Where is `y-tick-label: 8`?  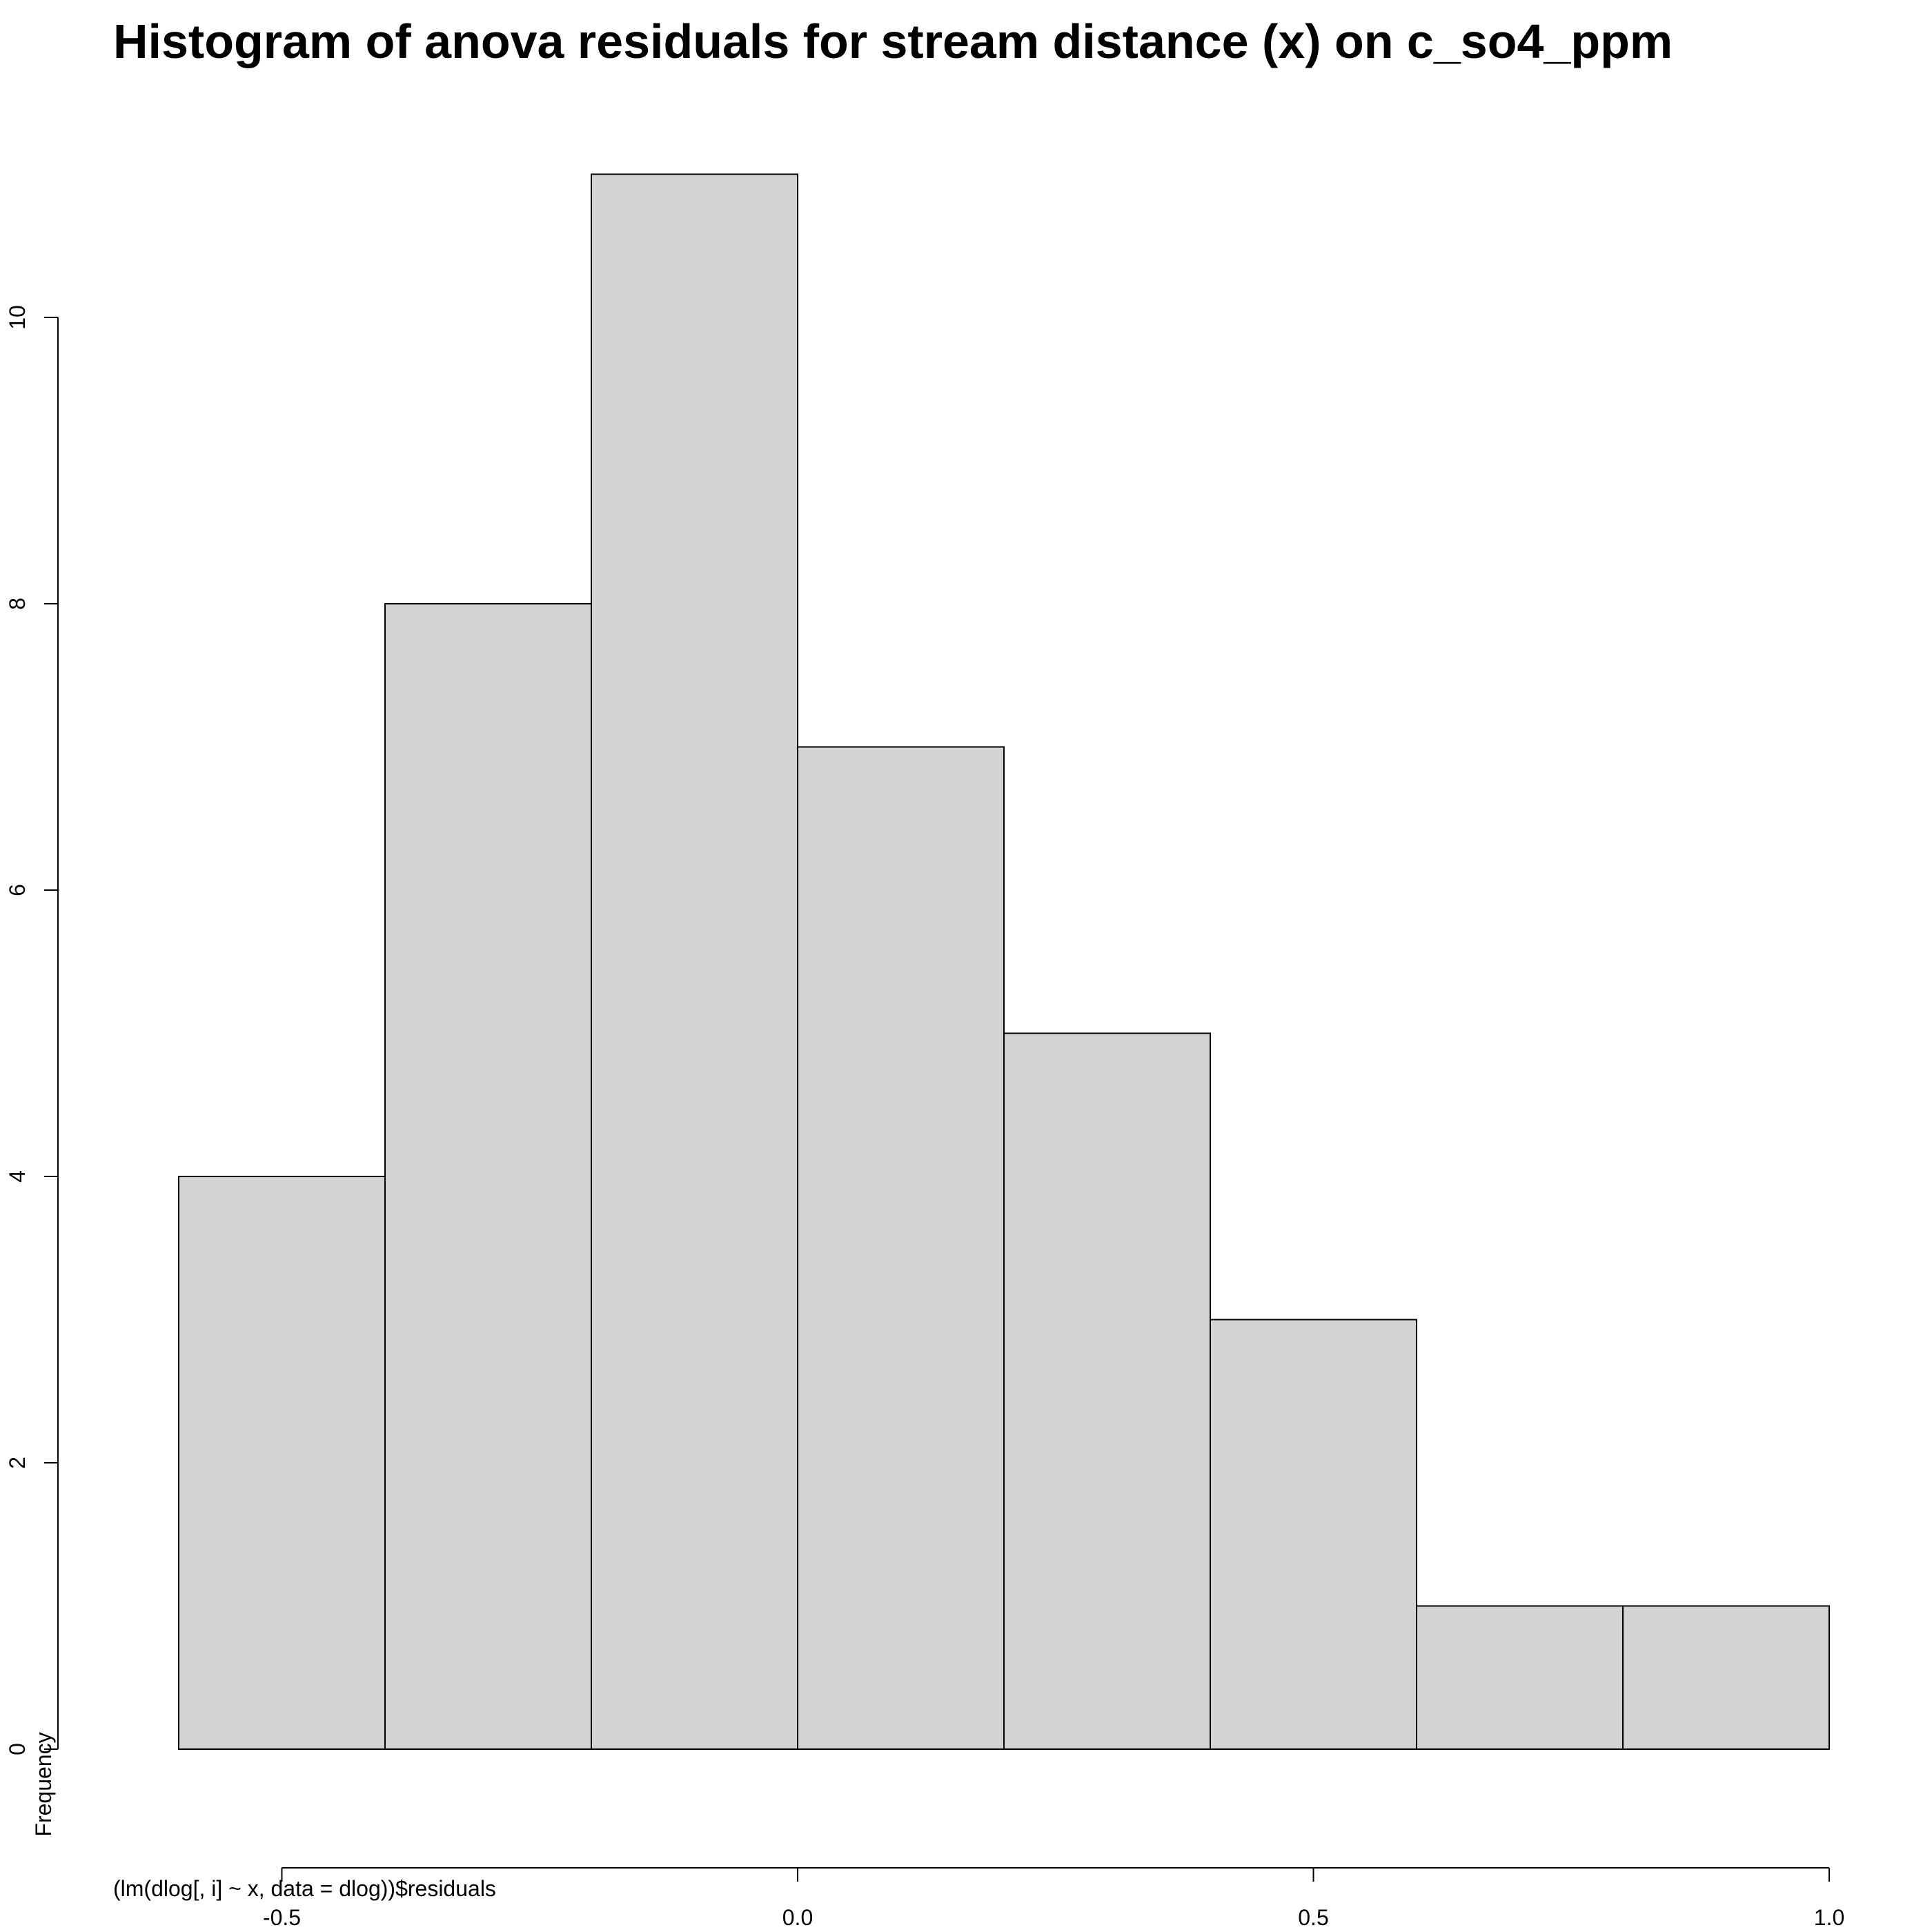 y-tick-label: 8 is located at coordinates (17, 604).